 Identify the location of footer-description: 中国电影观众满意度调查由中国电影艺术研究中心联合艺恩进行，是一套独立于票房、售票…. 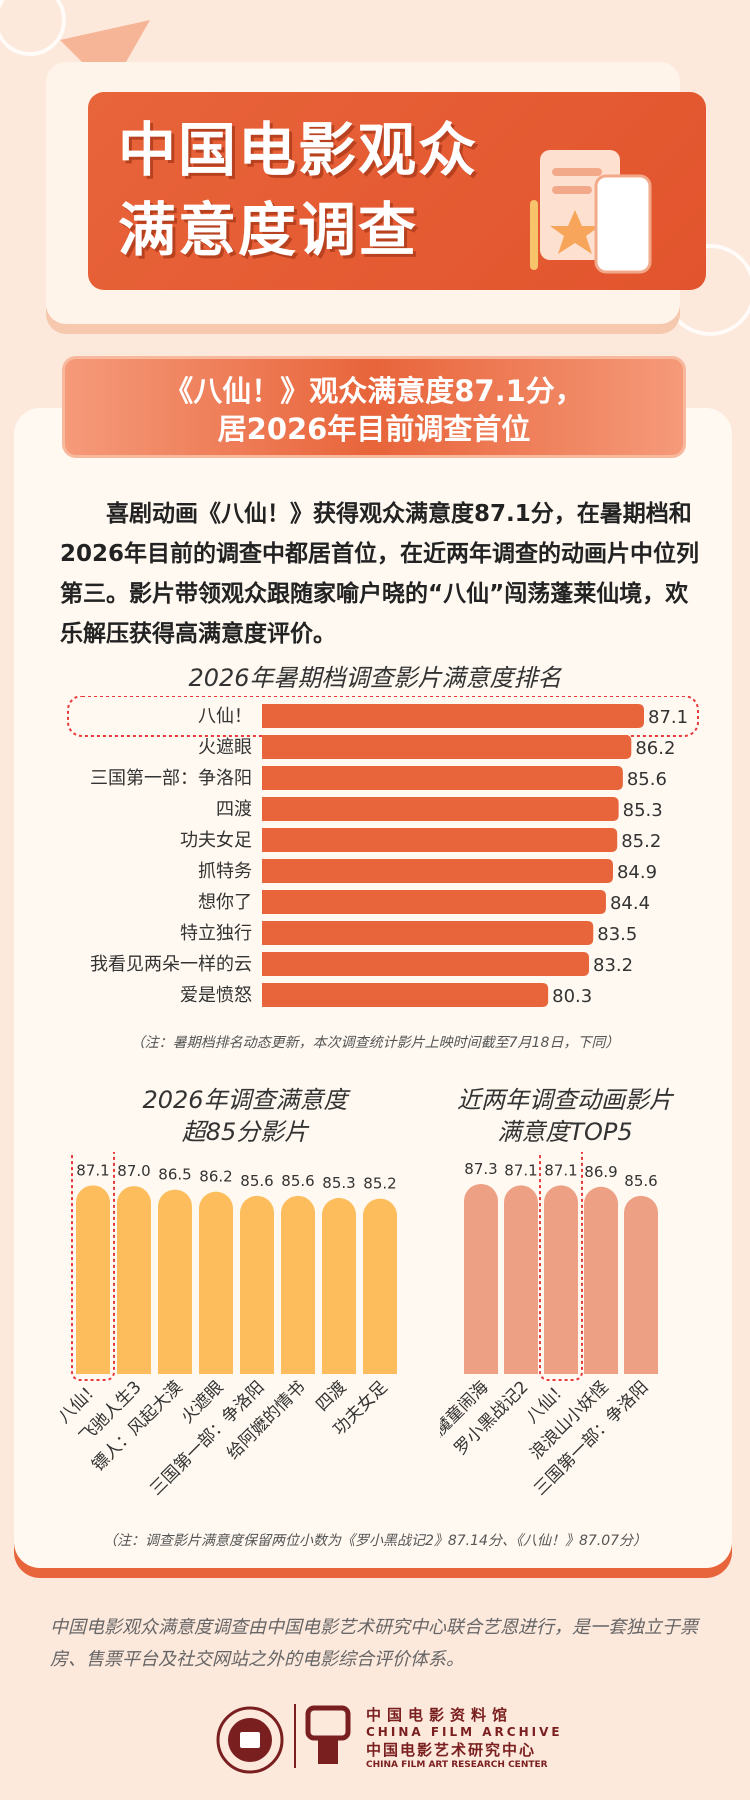
(374, 1643).